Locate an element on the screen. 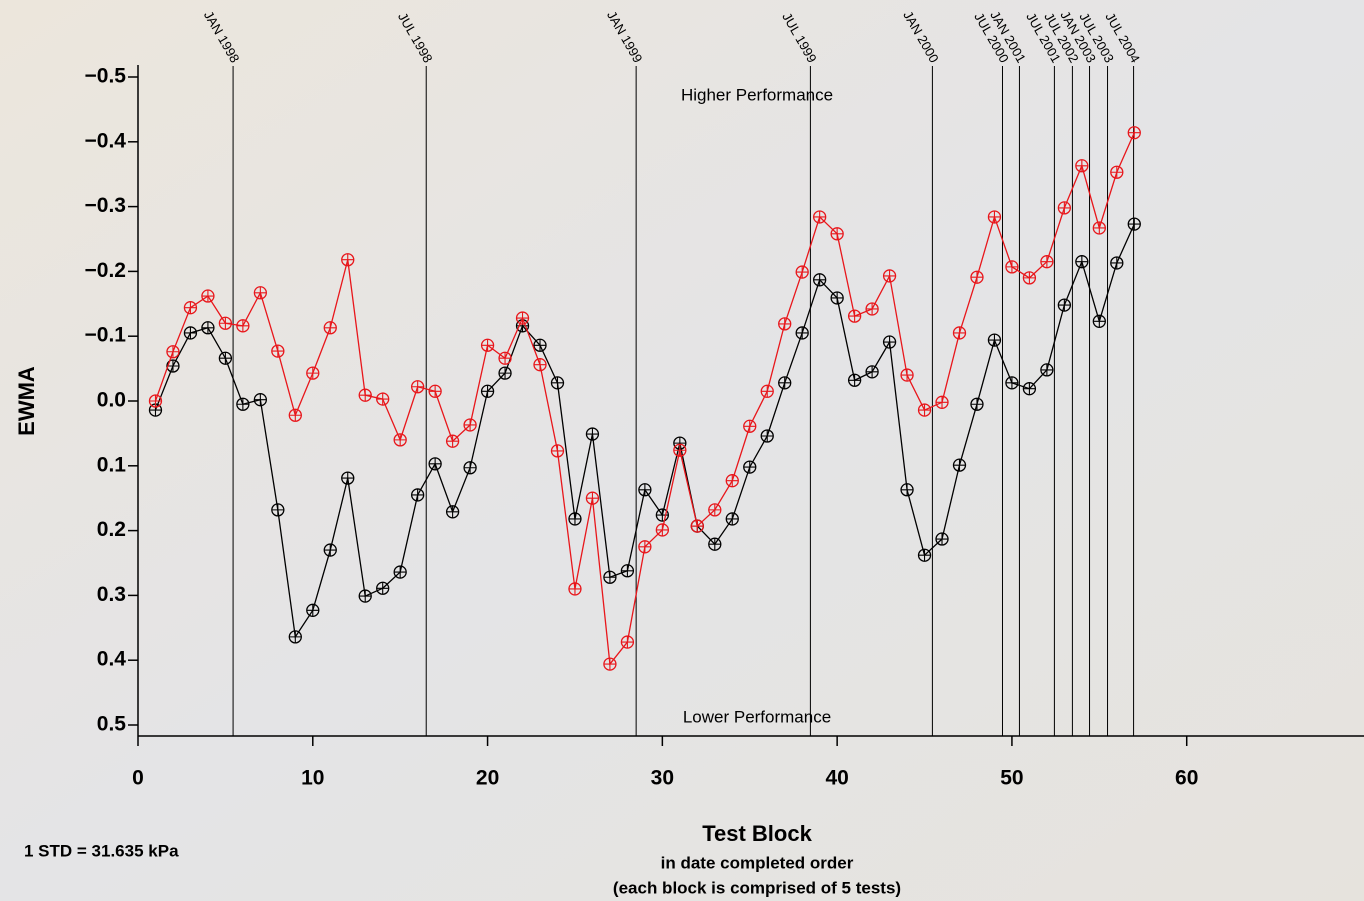  x-tick-label: 10 is located at coordinates (312, 778).